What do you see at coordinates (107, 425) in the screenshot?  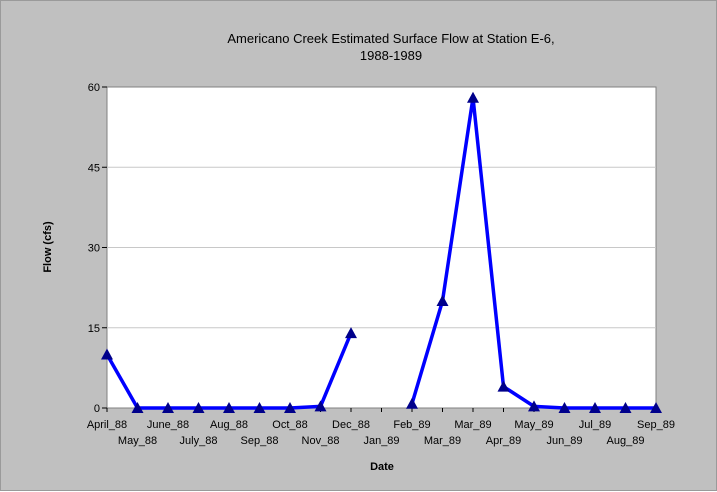 I see `x-tick-label: April_88` at bounding box center [107, 425].